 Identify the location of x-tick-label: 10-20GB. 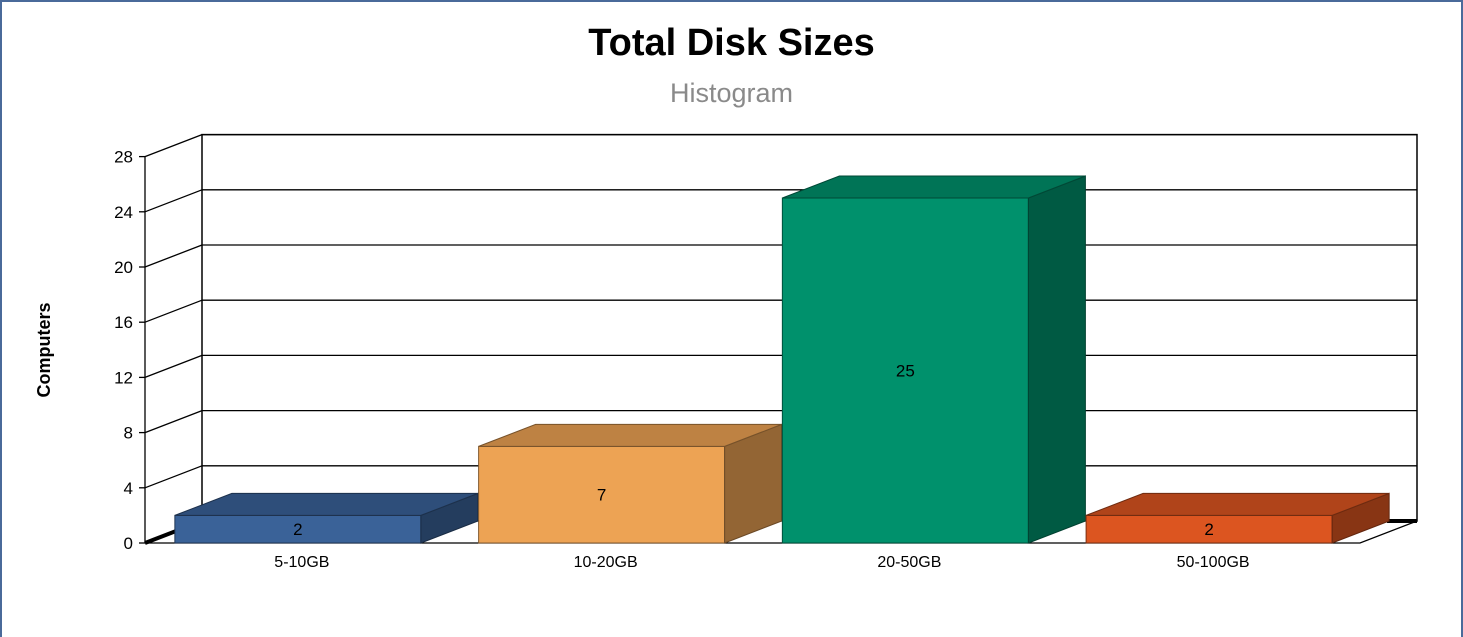
(606, 562).